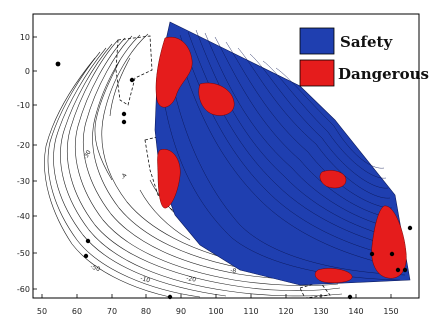  I want to click on y-tick-label: -50, so click(23, 253).